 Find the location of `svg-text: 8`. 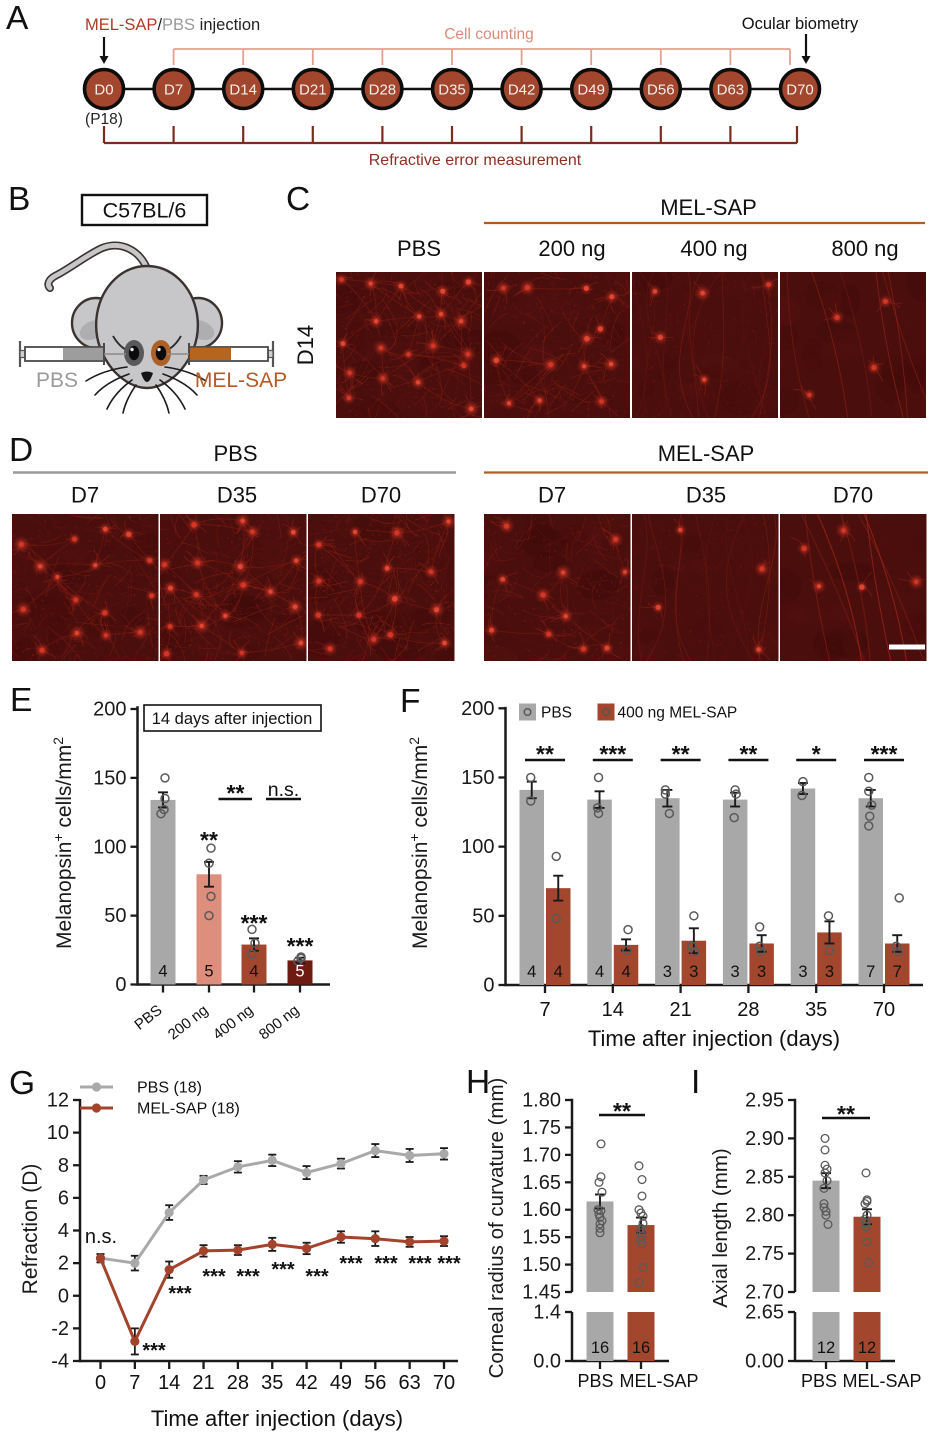

svg-text: 8 is located at coordinates (63, 1166).